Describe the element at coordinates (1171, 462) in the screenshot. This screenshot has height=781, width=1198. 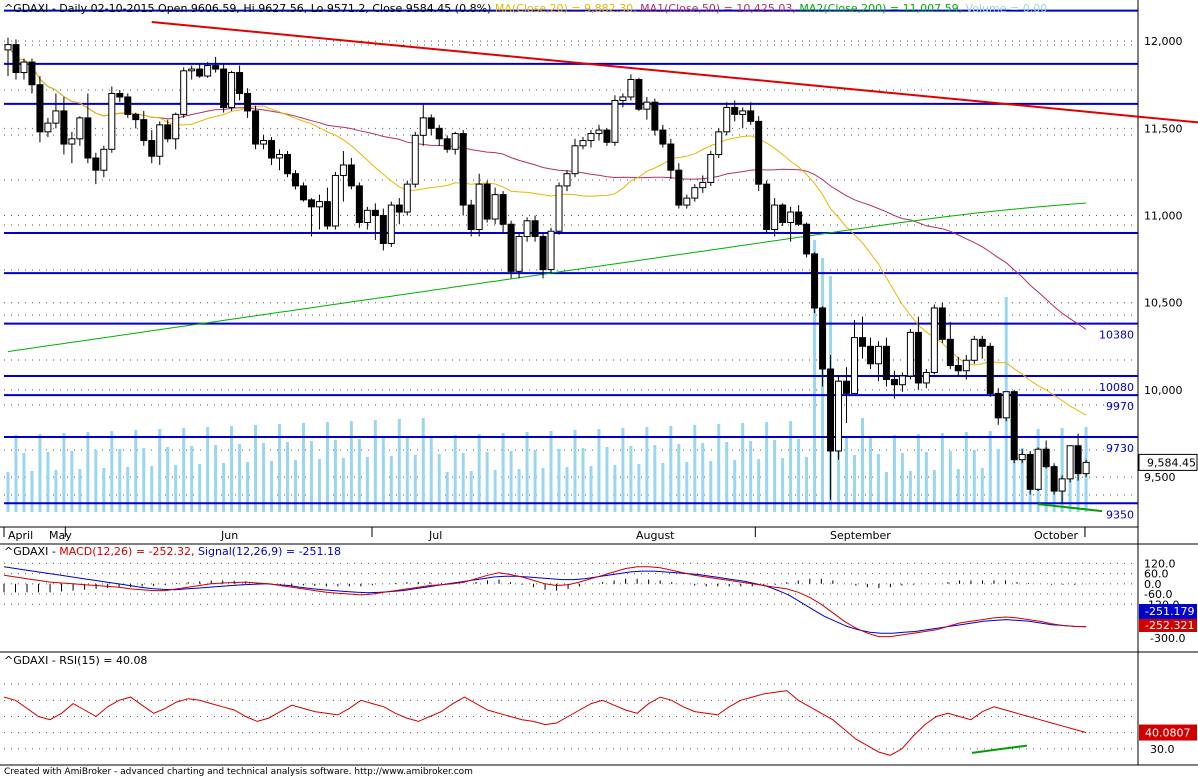
I see `last-price-label: 9,584.45` at that location.